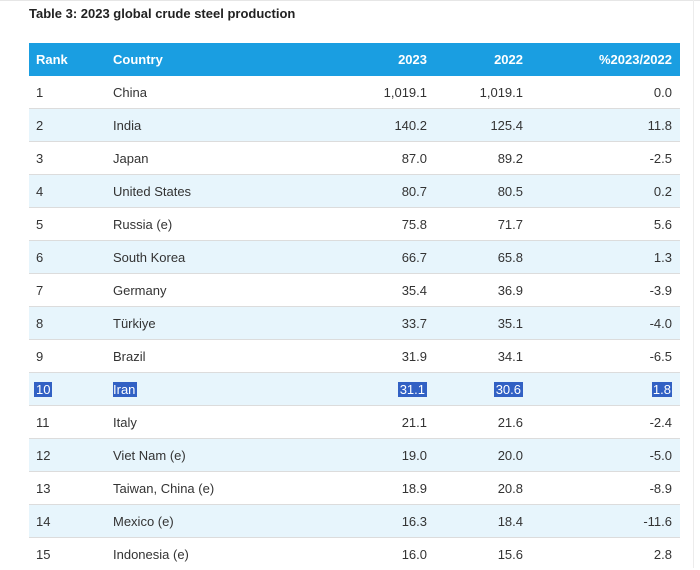  Describe the element at coordinates (36, 356) in the screenshot. I see `rank-cell-value: 9` at that location.